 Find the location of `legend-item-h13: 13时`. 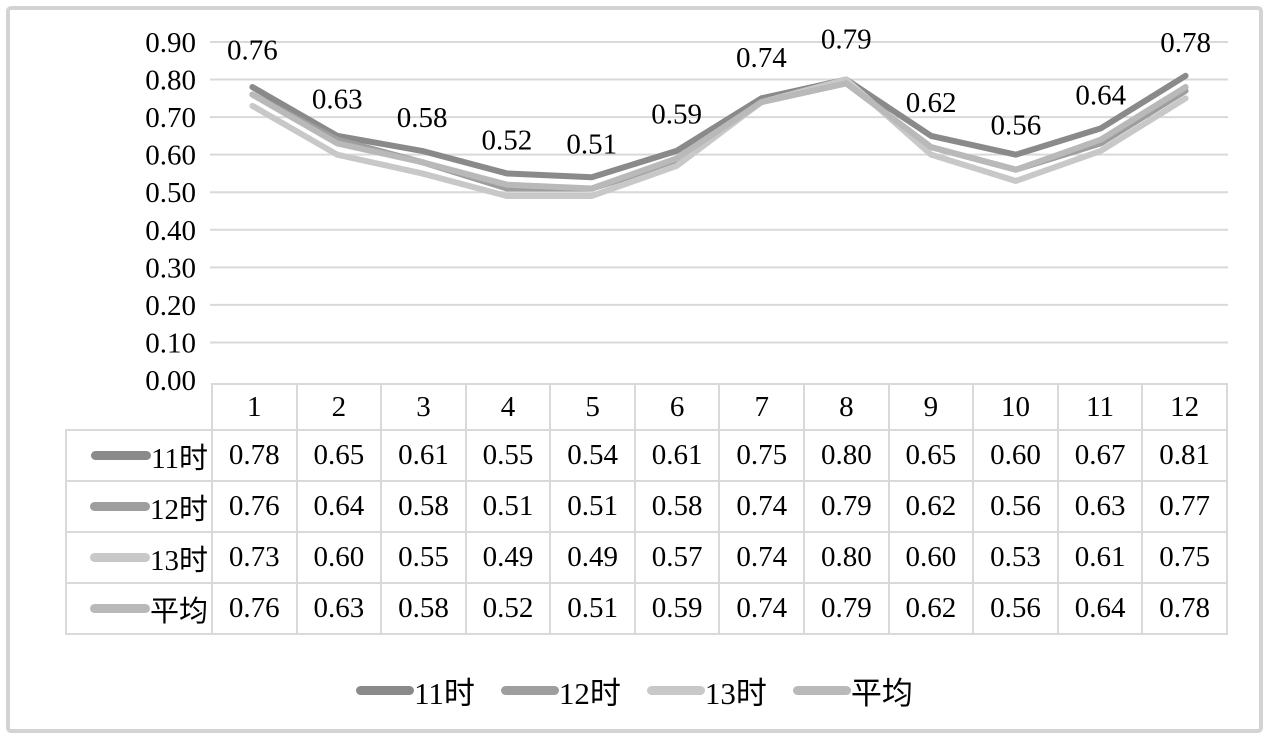

legend-item-h13: 13时 is located at coordinates (706, 690).